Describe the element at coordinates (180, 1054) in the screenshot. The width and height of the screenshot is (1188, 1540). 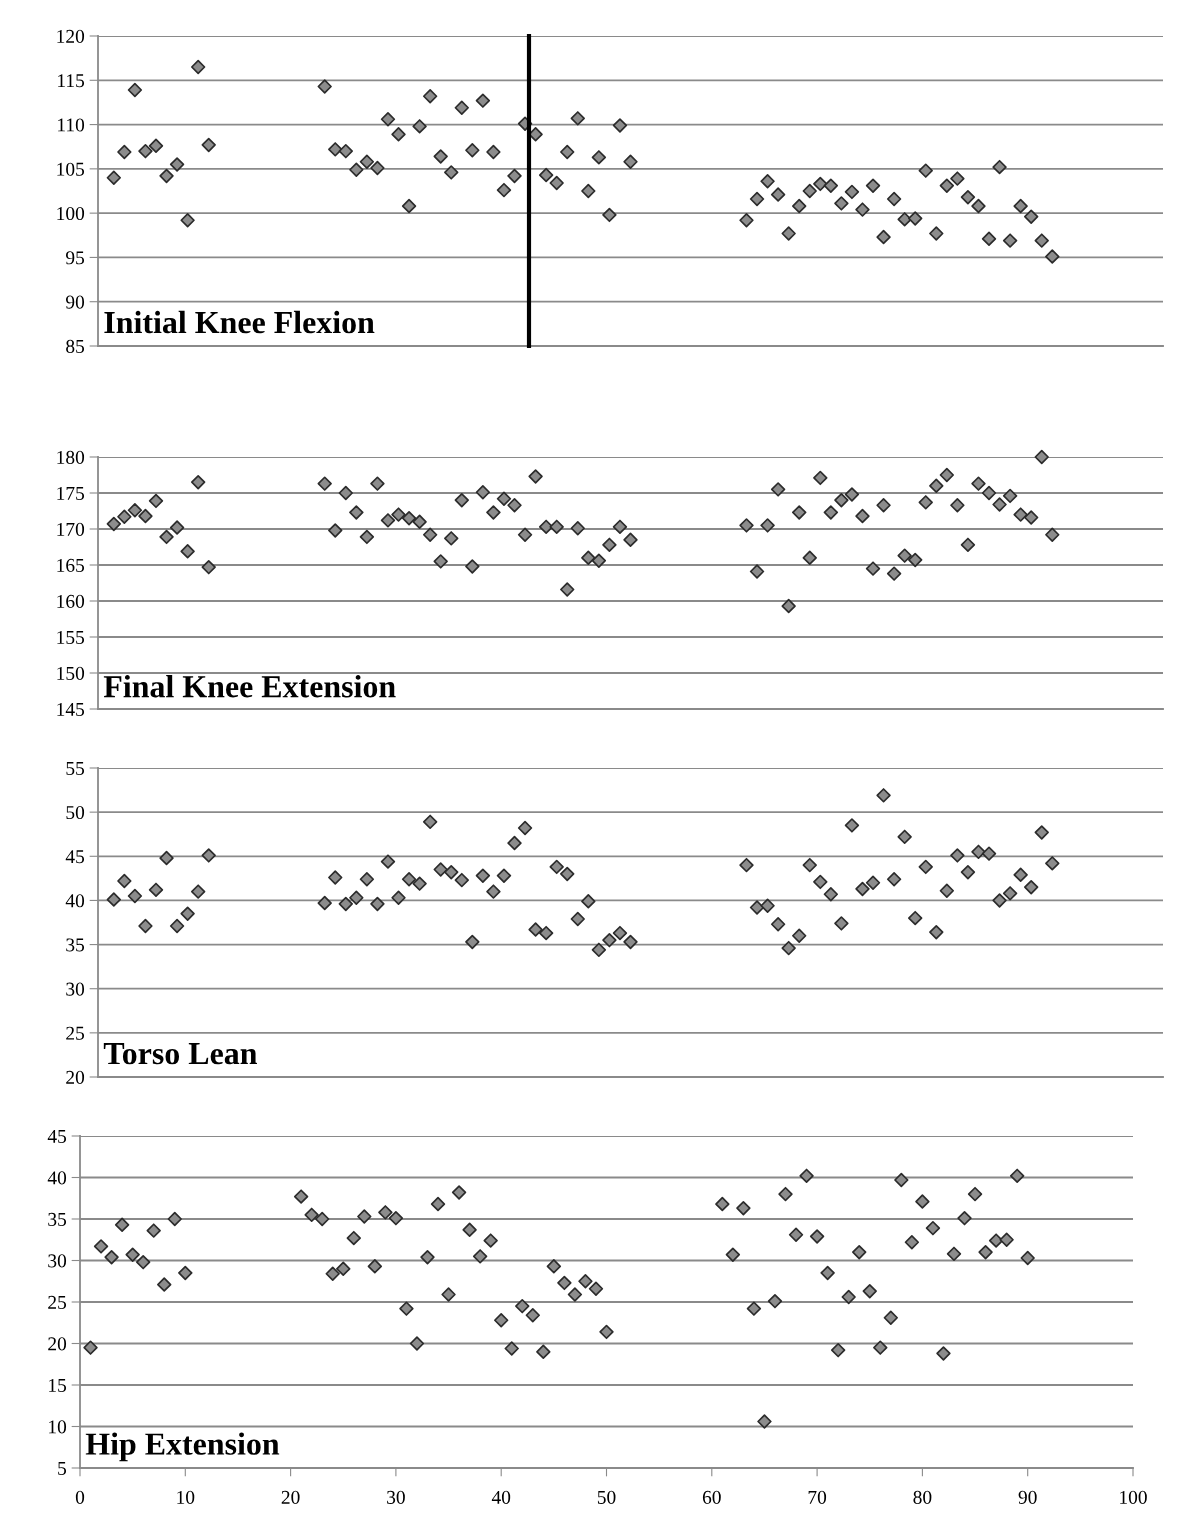
I see `text: Torso Lean` at that location.